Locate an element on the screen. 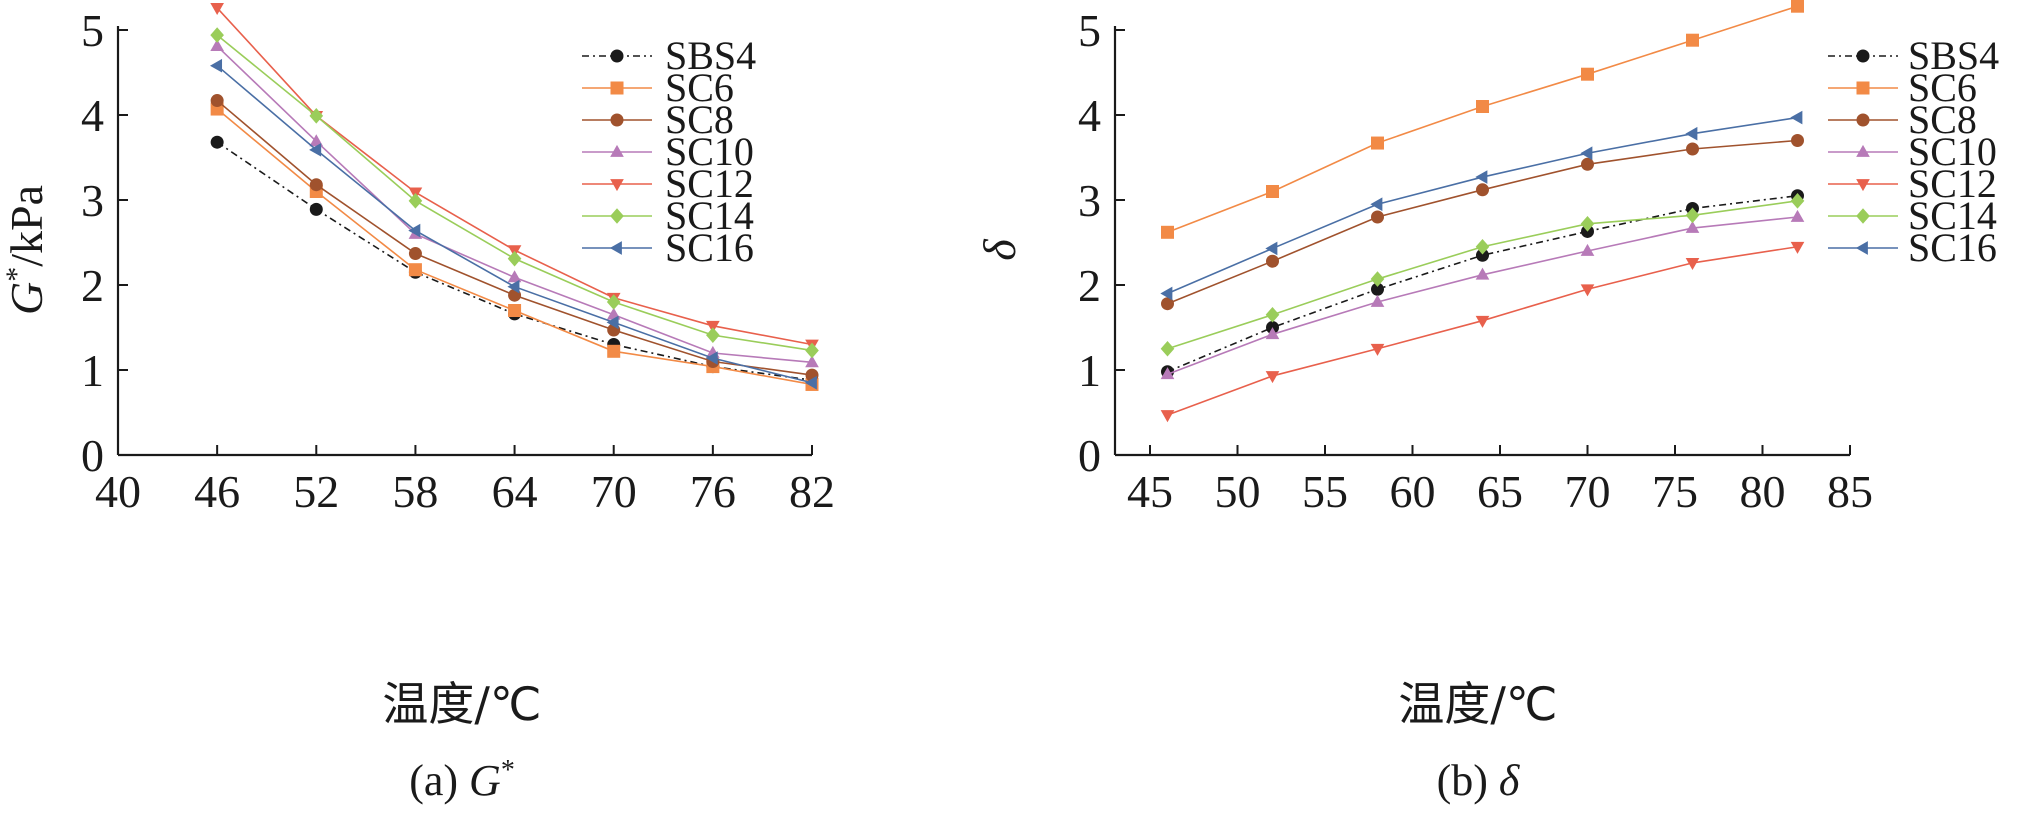 This screenshot has height=815, width=2018. x-tick-label: 80 is located at coordinates (1763, 491).